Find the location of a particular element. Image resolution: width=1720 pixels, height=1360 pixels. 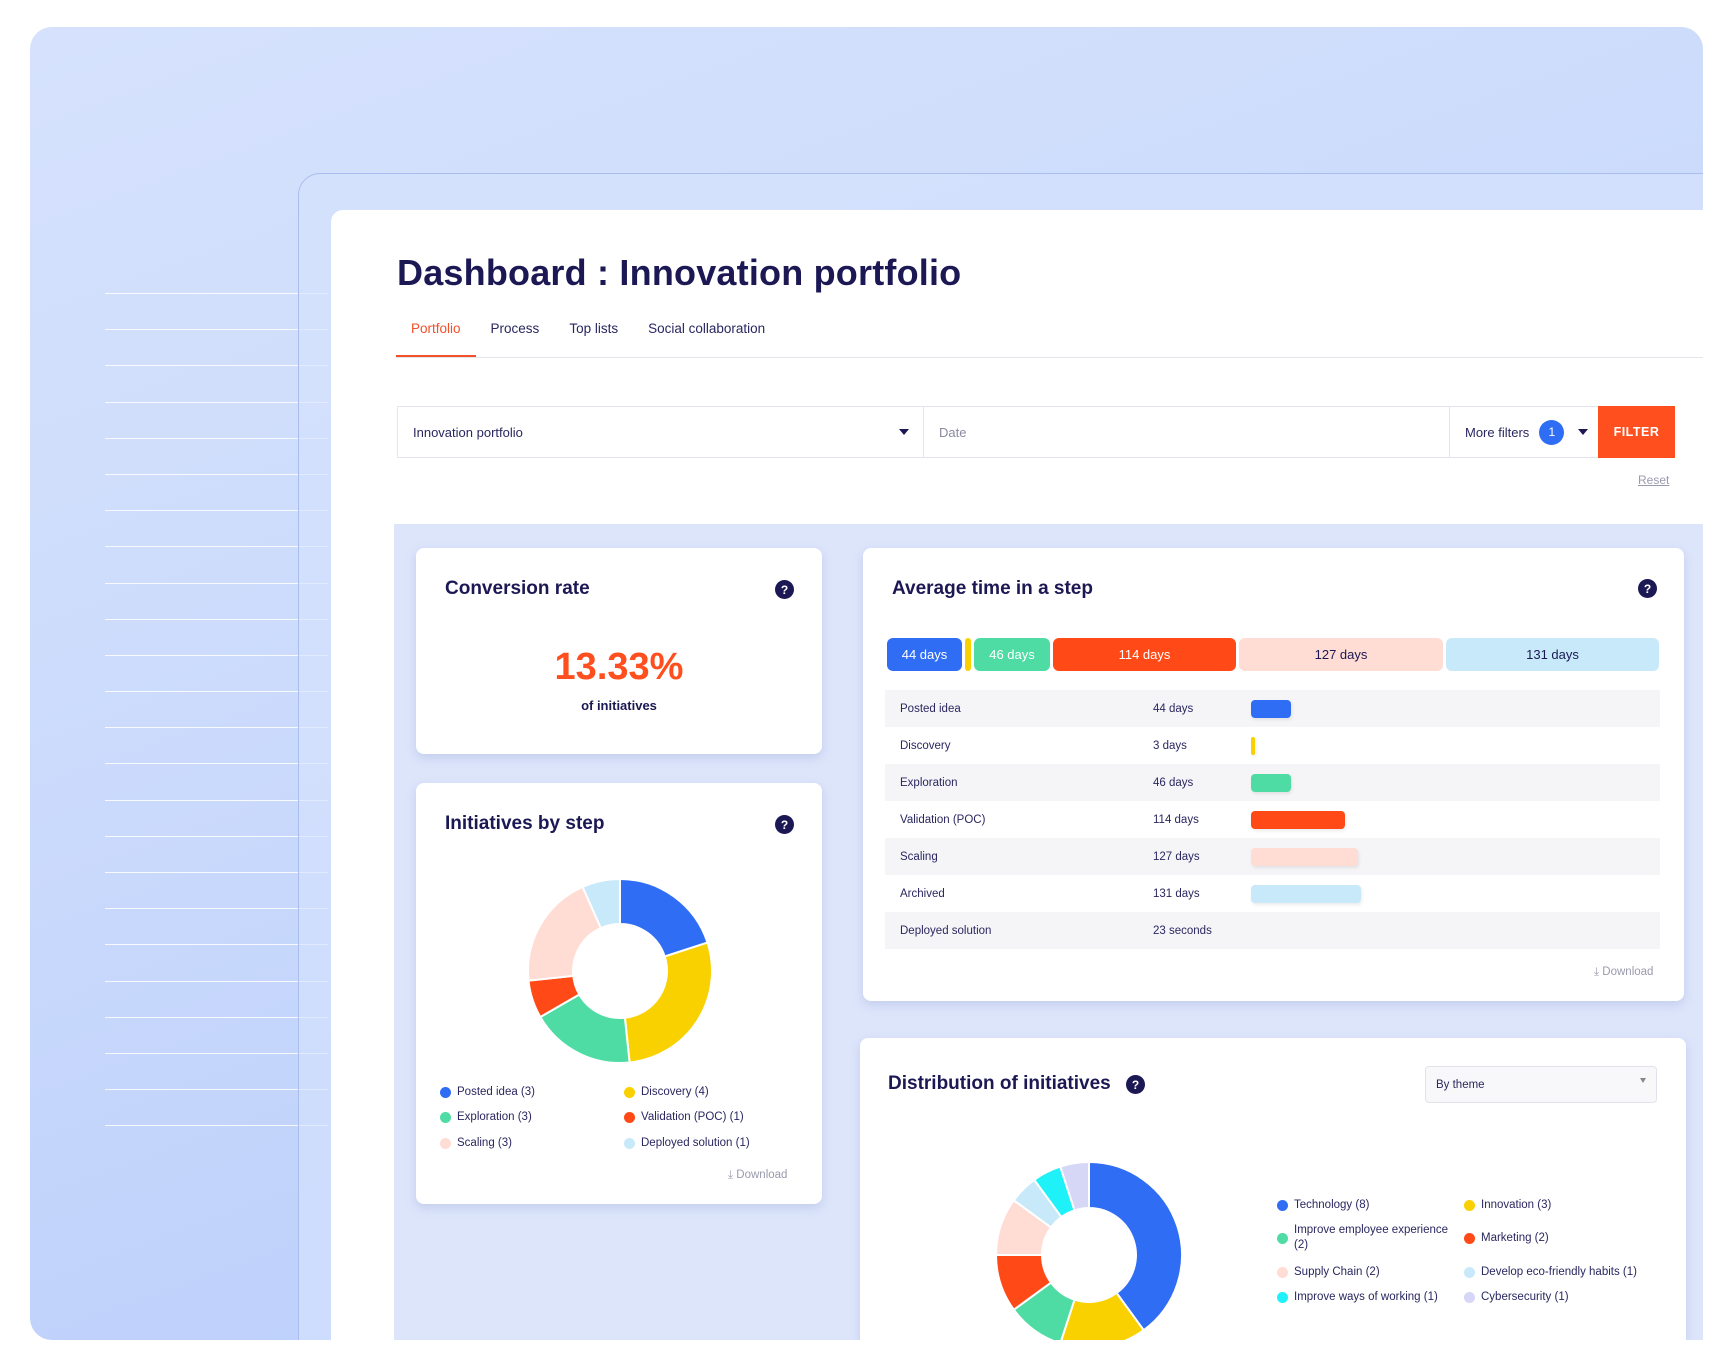

bar-segment-scaling: 127 days is located at coordinates (1341, 654).